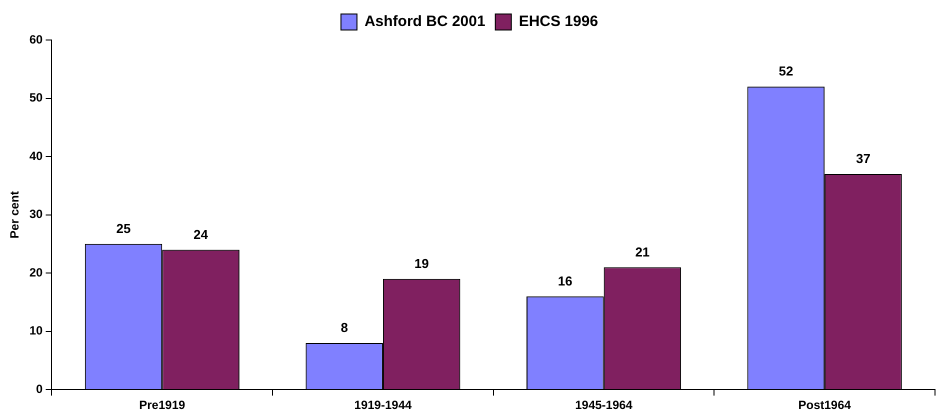 The image size is (941, 416). What do you see at coordinates (383, 405) in the screenshot?
I see `x-tick-label: 1919-1944` at bounding box center [383, 405].